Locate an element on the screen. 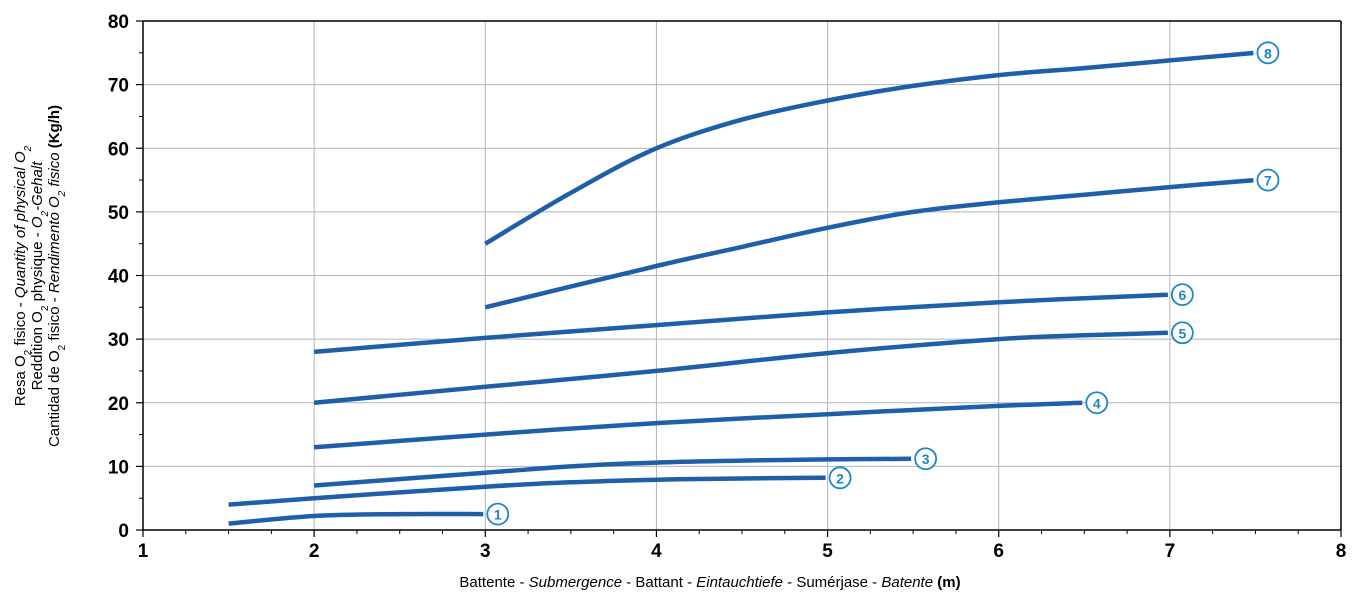  y-tick-label-30: 30 is located at coordinates (118, 340).